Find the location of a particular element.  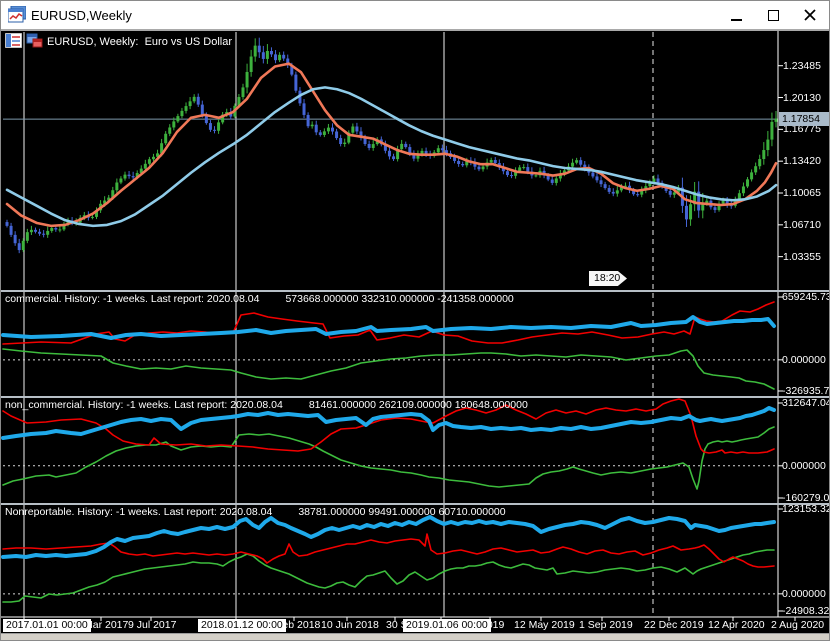

time-axis-label: 2 Aug 2020 is located at coordinates (798, 625).